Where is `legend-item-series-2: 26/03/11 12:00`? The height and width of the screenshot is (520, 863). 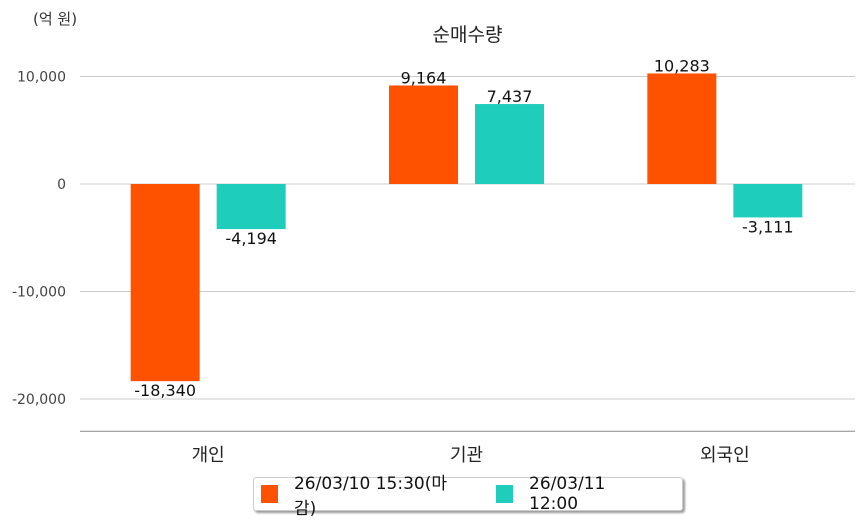
legend-item-series-2: 26/03/11 12:00 is located at coordinates (574, 494).